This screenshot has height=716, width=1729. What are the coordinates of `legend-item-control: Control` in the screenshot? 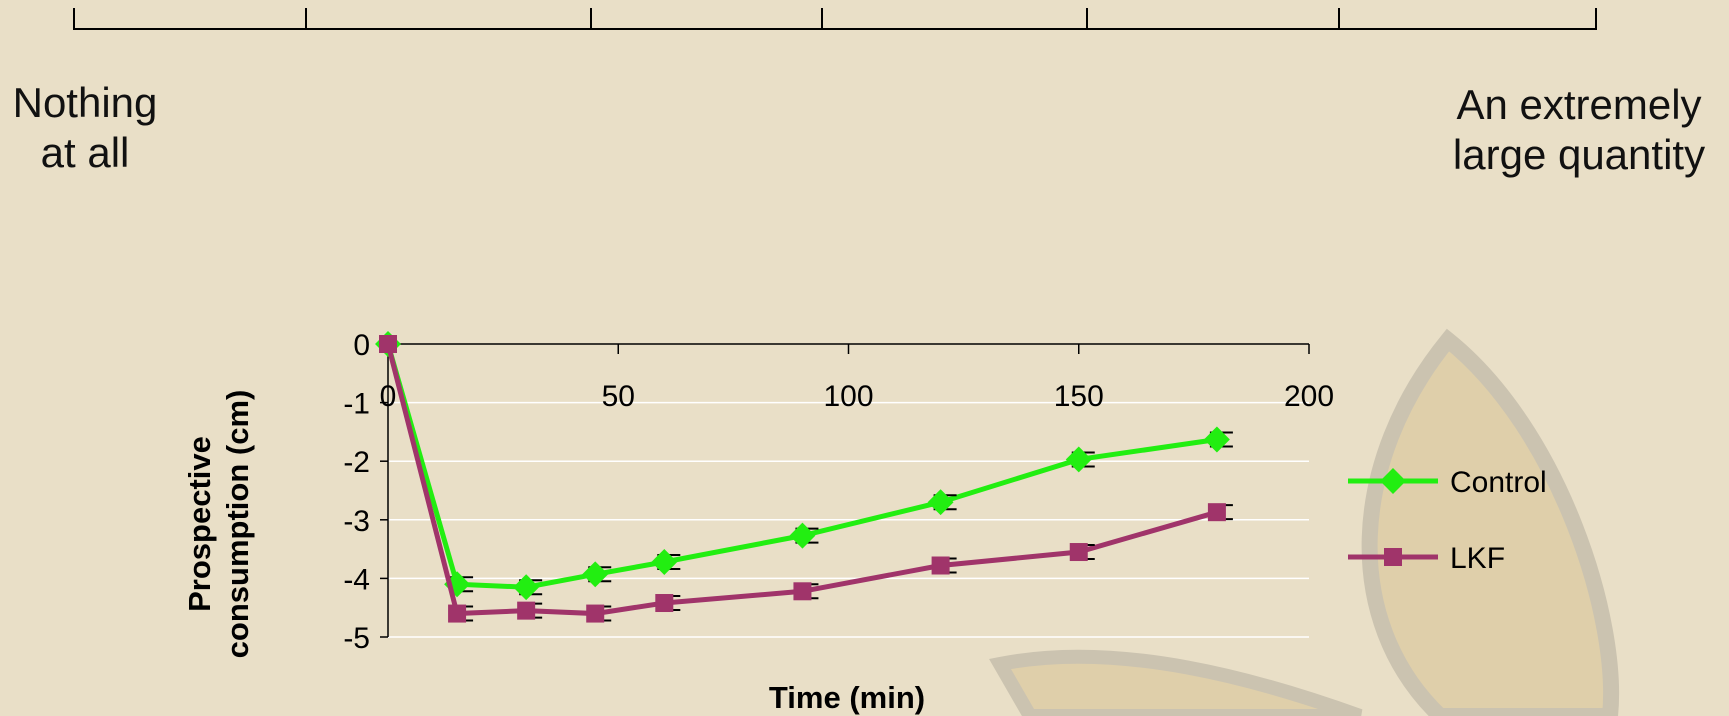 It's located at (1447, 482).